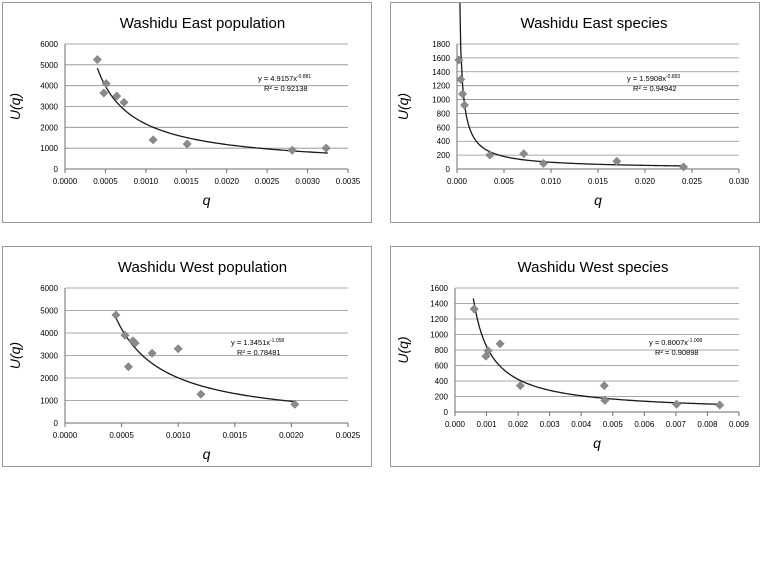  What do you see at coordinates (444, 141) in the screenshot?
I see `y-tick-label: 400` at bounding box center [444, 141].